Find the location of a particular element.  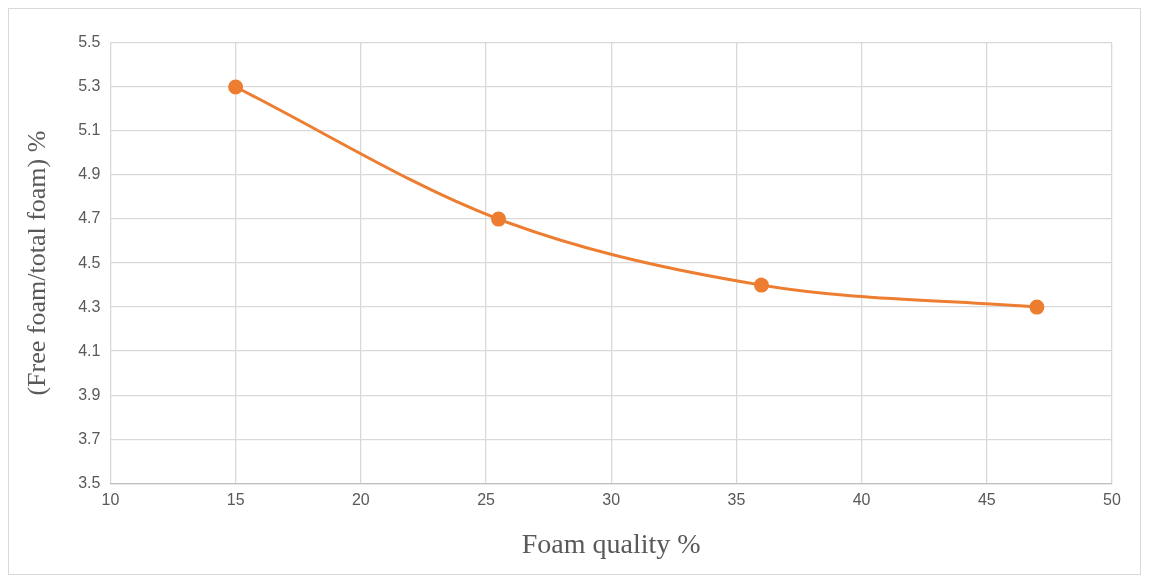

y-tick-label: 5.5 is located at coordinates (89, 42).